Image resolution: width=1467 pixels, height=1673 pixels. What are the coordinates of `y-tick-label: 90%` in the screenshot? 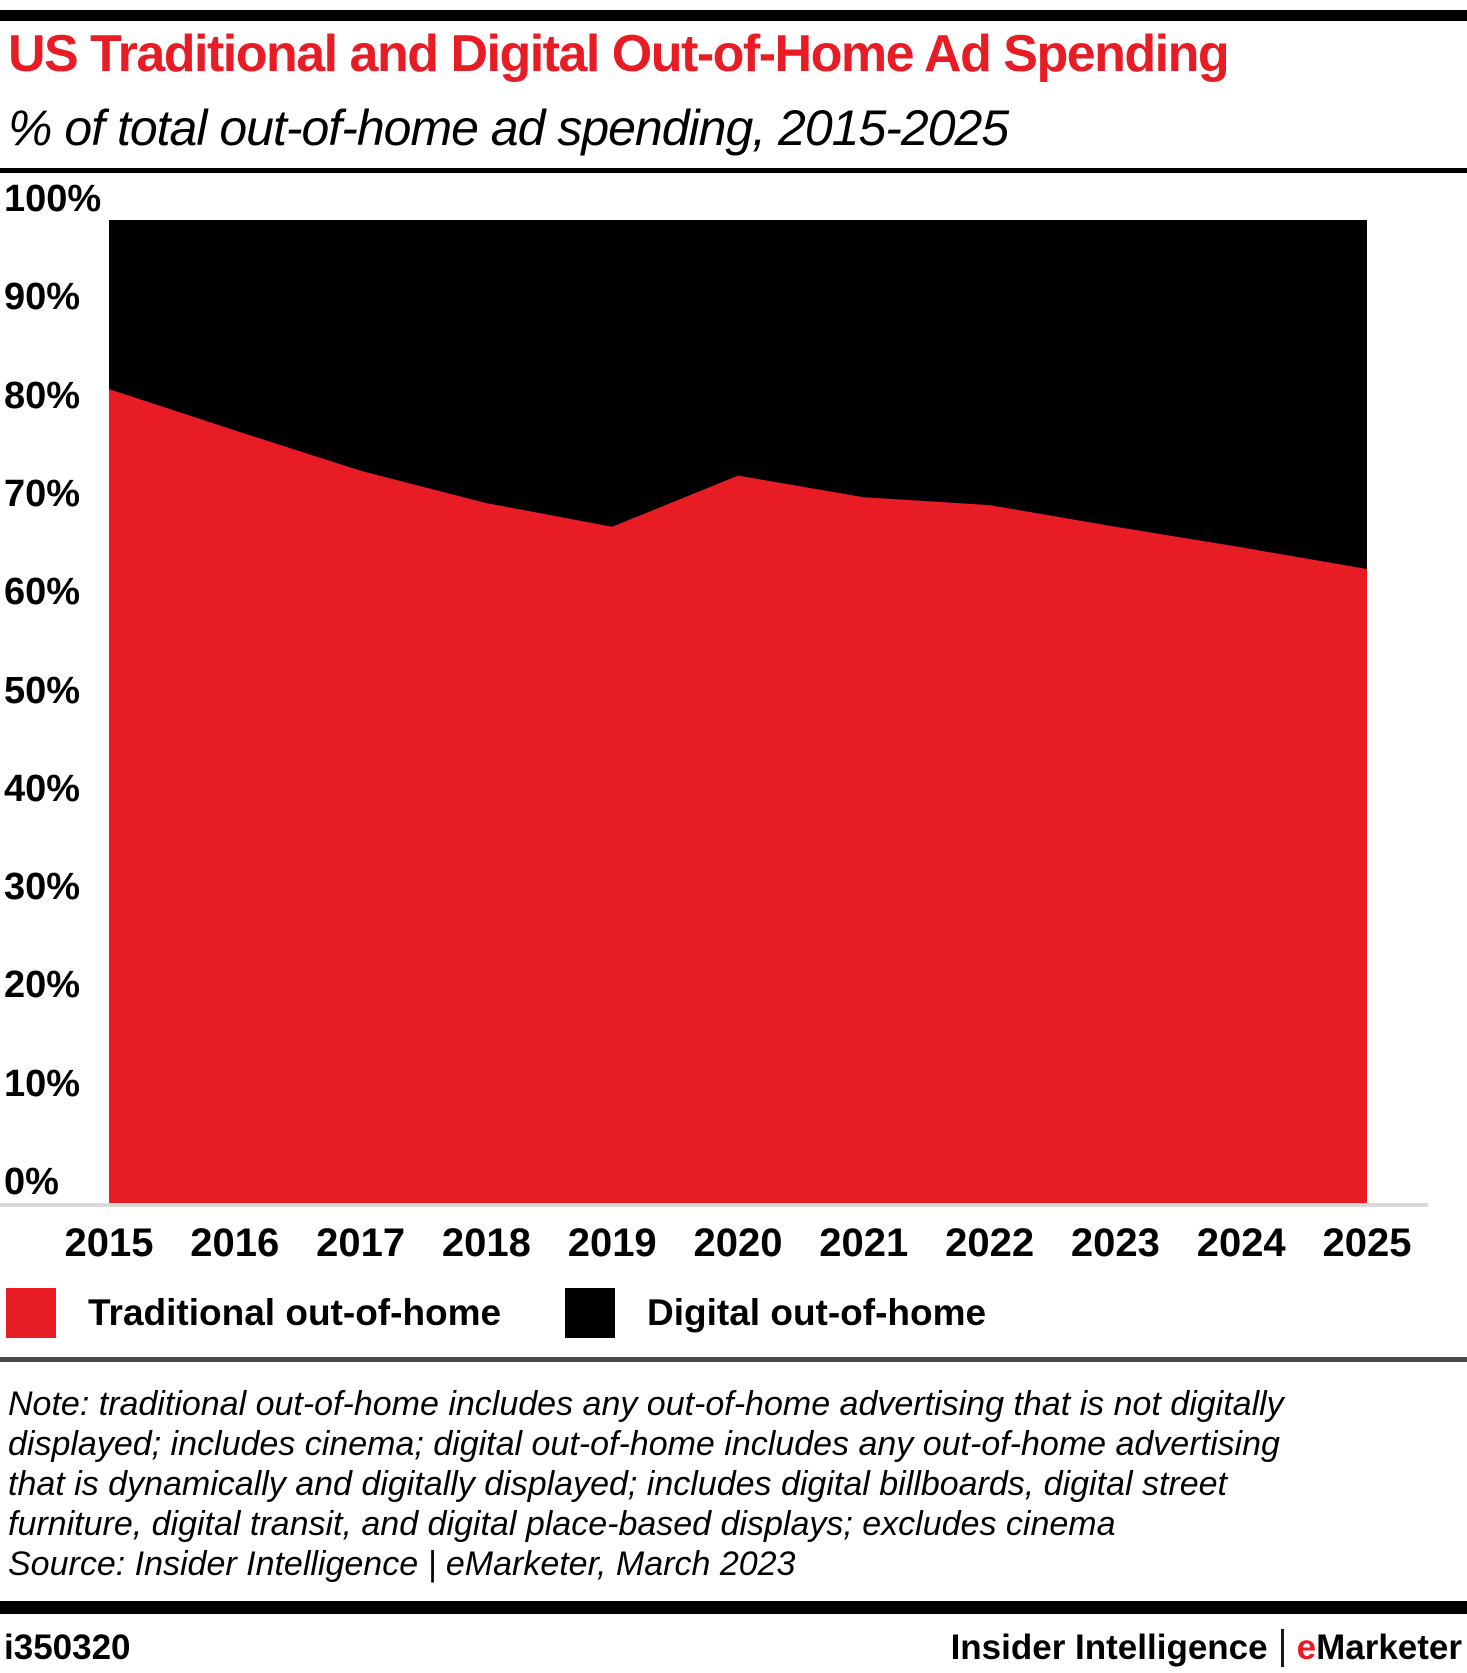 It's located at (42, 297).